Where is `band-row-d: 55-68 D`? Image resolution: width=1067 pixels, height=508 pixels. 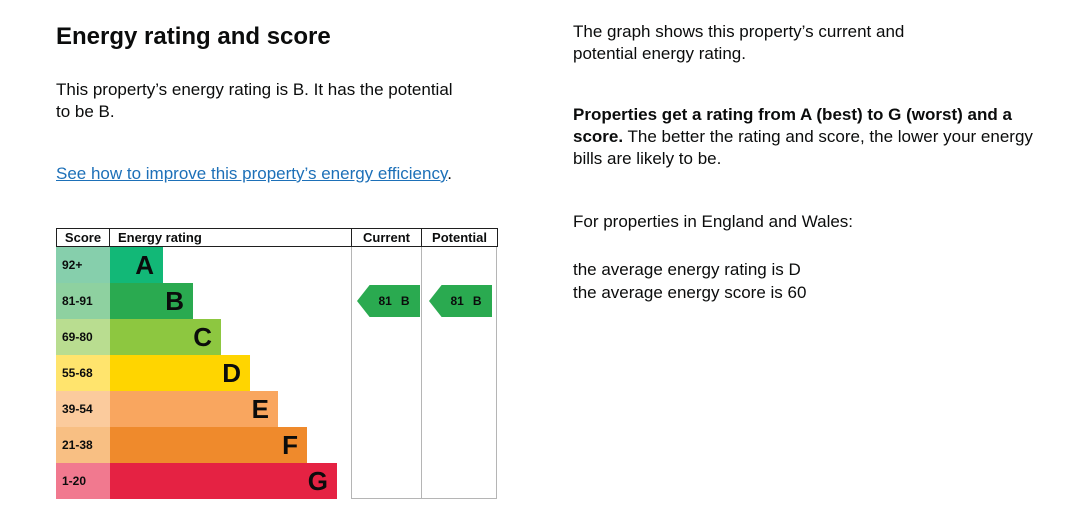 band-row-d: 55-68 D is located at coordinates (196, 373).